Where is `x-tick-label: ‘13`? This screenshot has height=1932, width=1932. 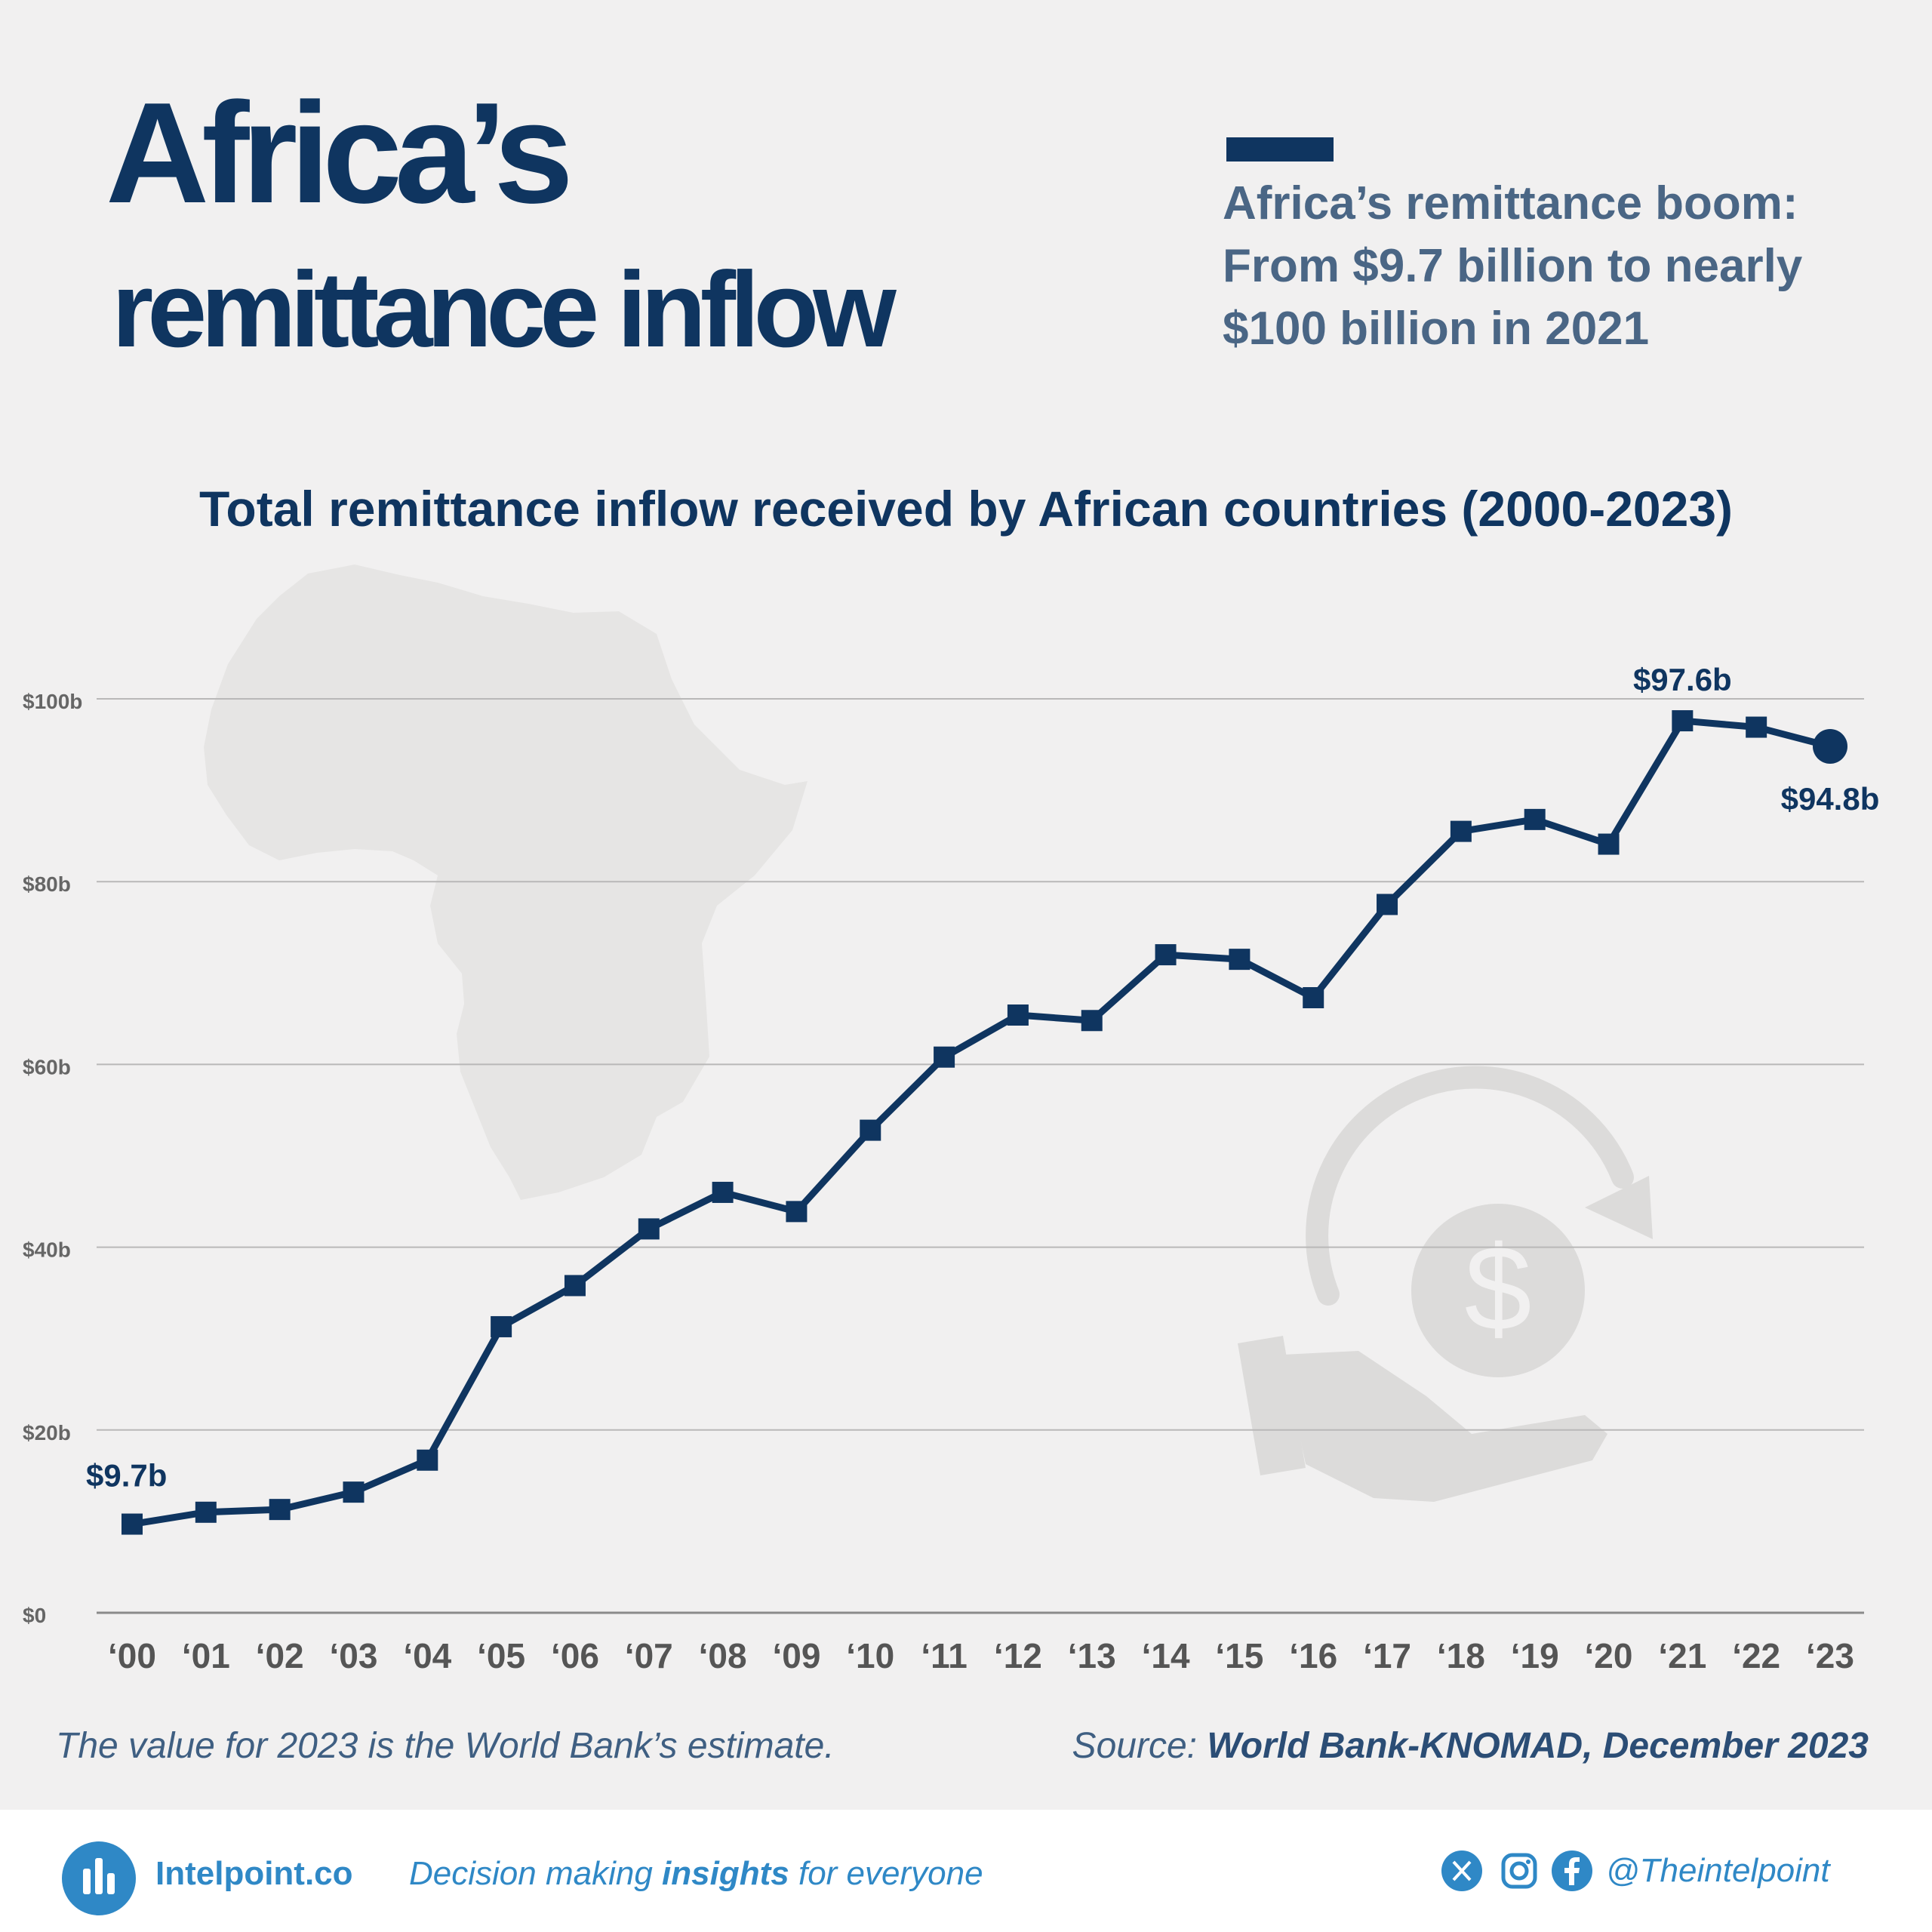
x-tick-label: ‘13 is located at coordinates (1092, 1655).